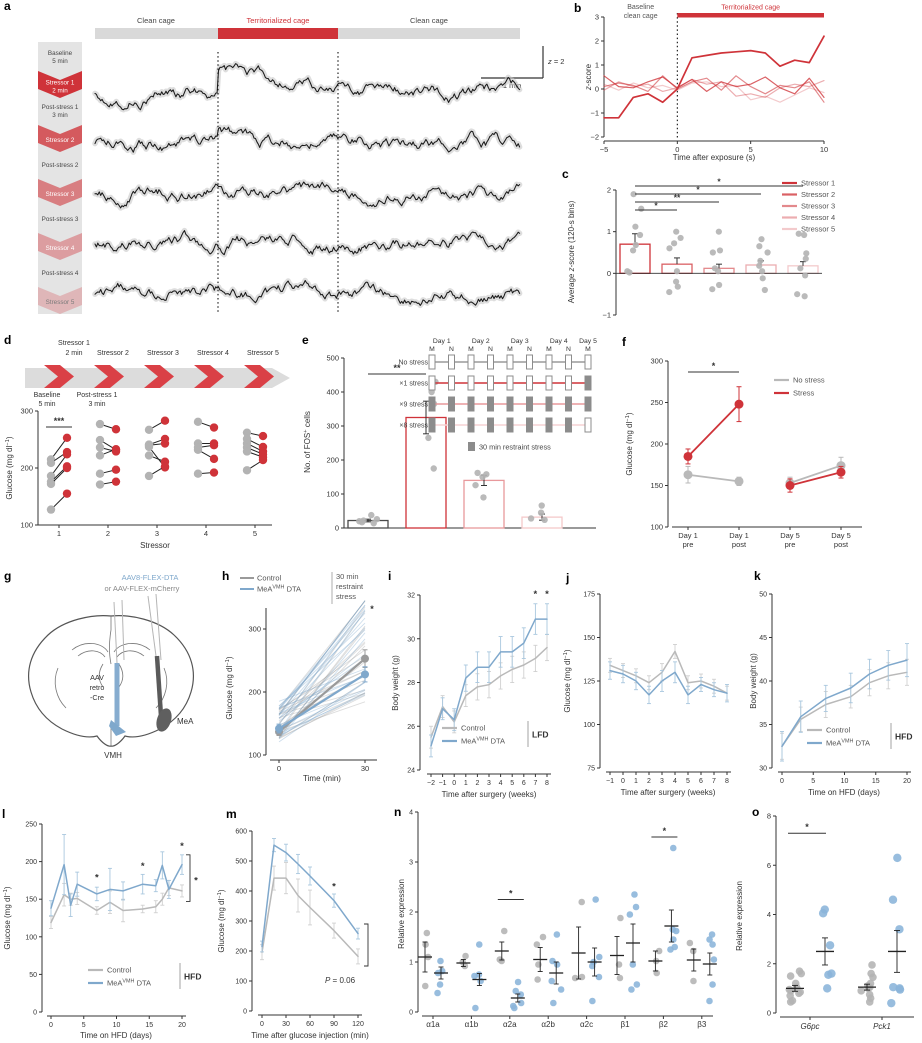  What do you see at coordinates (756, 812) in the screenshot?
I see `panel-o-letter: o` at bounding box center [756, 812].